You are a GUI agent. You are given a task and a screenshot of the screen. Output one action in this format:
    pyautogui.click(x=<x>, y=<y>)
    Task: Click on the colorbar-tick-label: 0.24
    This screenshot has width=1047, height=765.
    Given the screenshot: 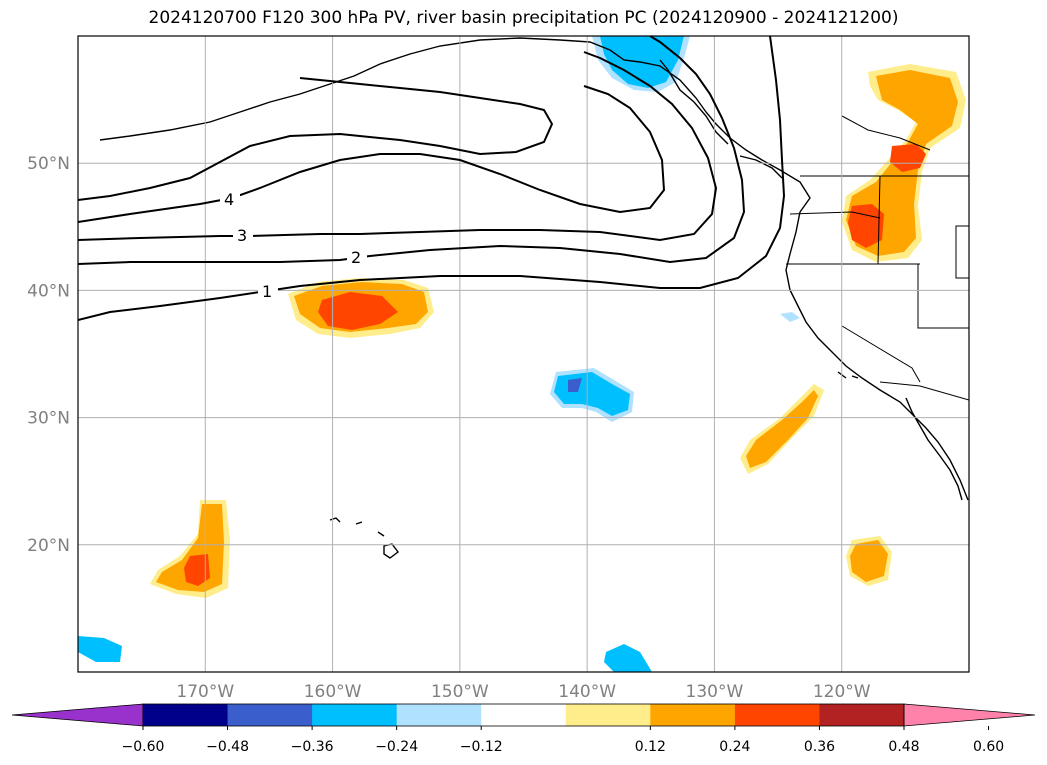 What is the action you would take?
    pyautogui.click(x=734, y=747)
    